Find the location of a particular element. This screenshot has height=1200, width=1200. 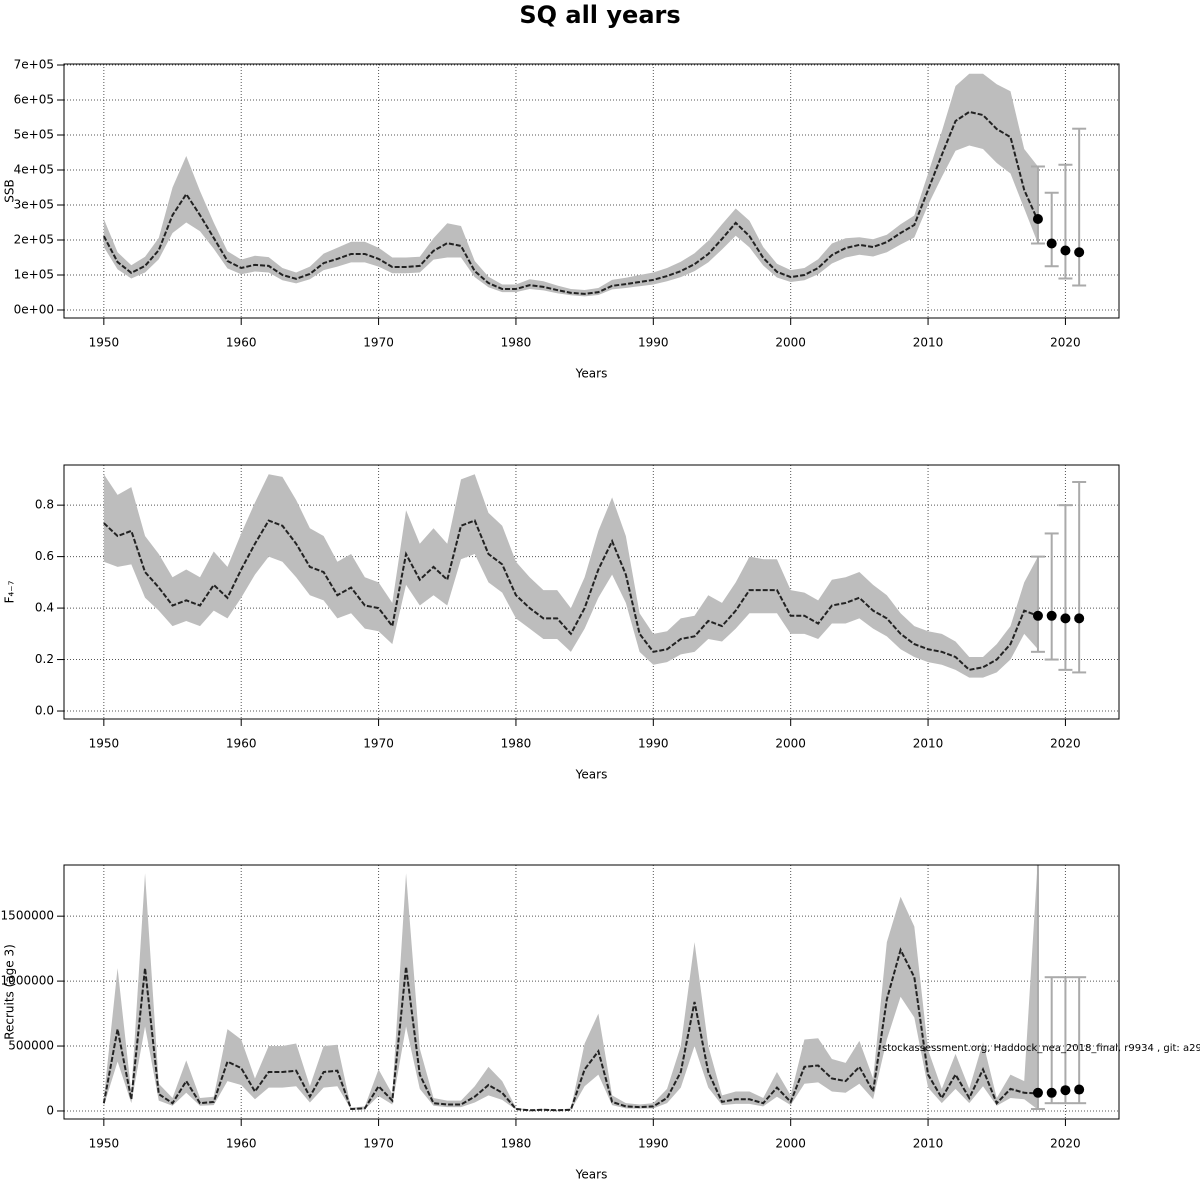

y-tick-label: 0e+00 is located at coordinates (34, 309).